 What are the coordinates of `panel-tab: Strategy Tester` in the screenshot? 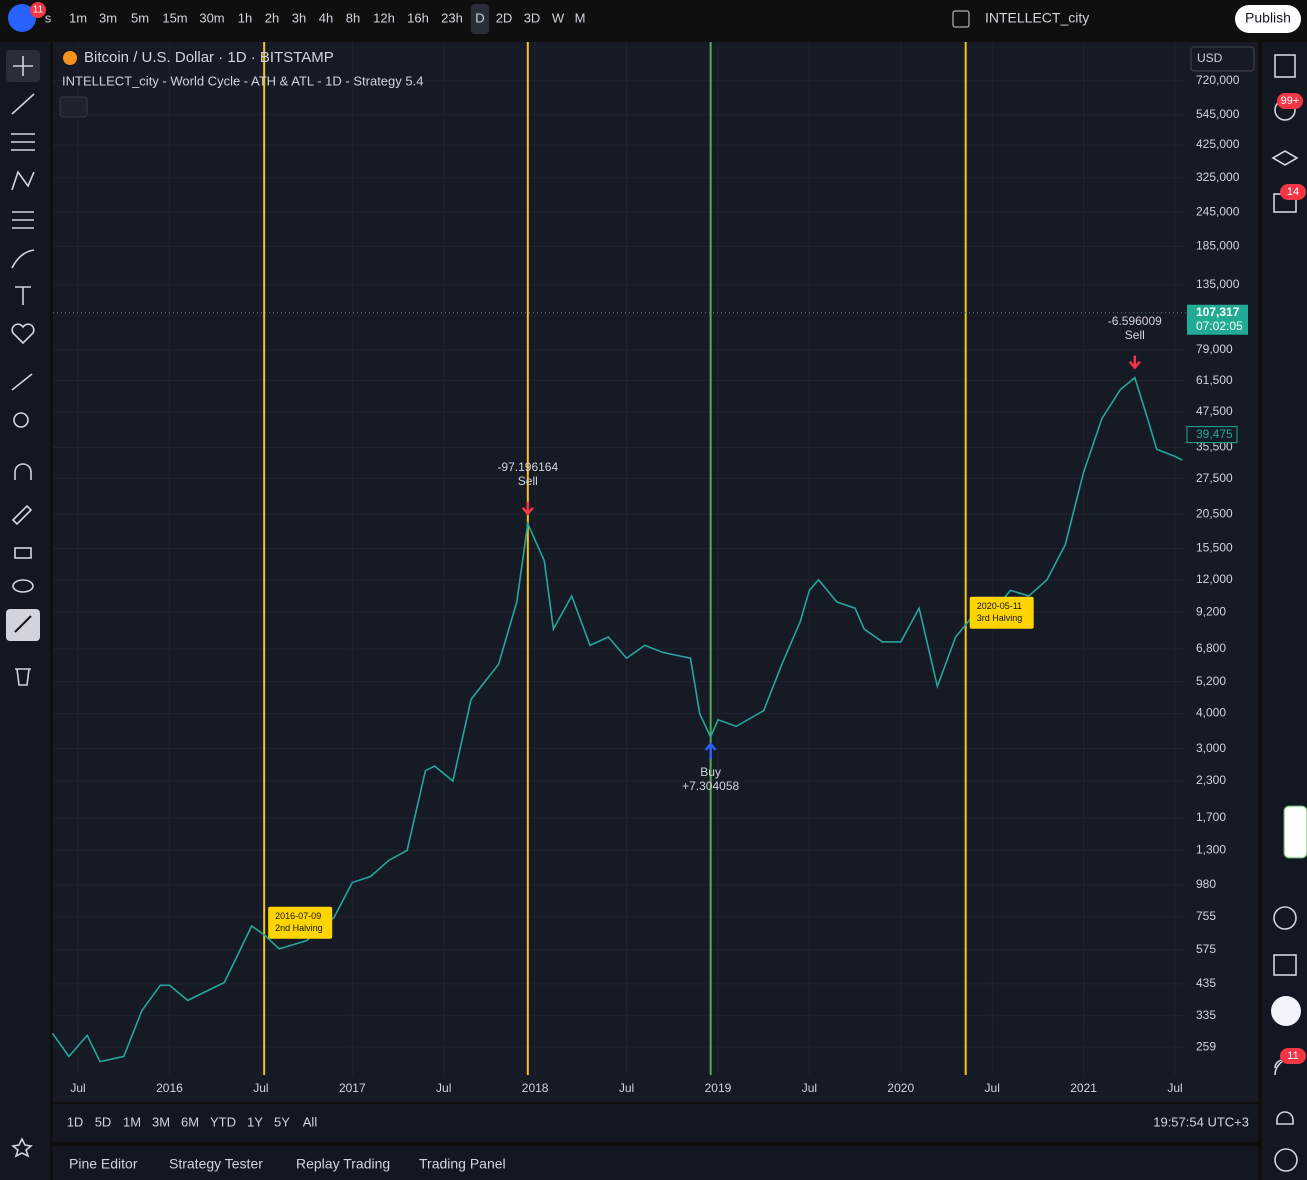 It's located at (216, 1164).